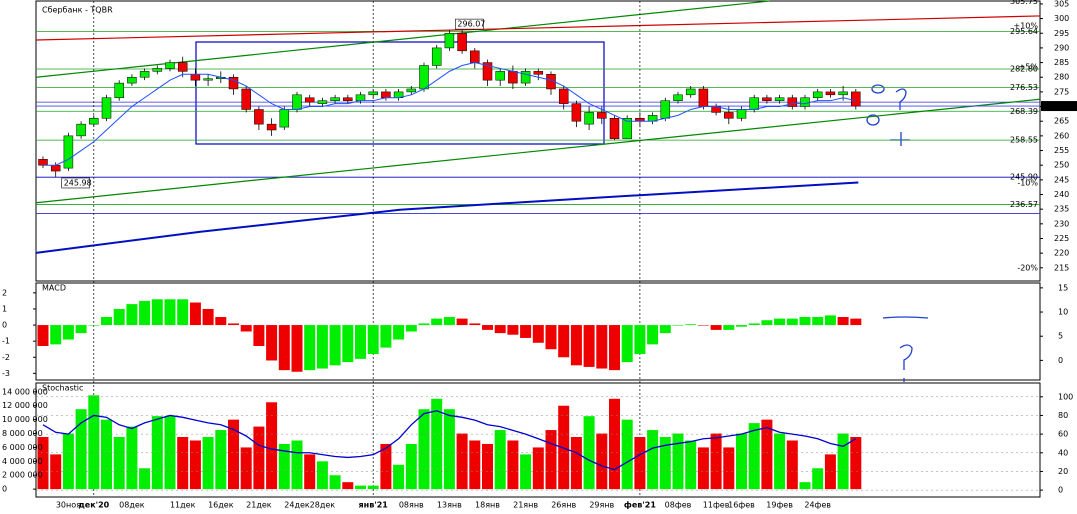 The width and height of the screenshot is (1077, 514). I want to click on scribble, so click(878, 89).